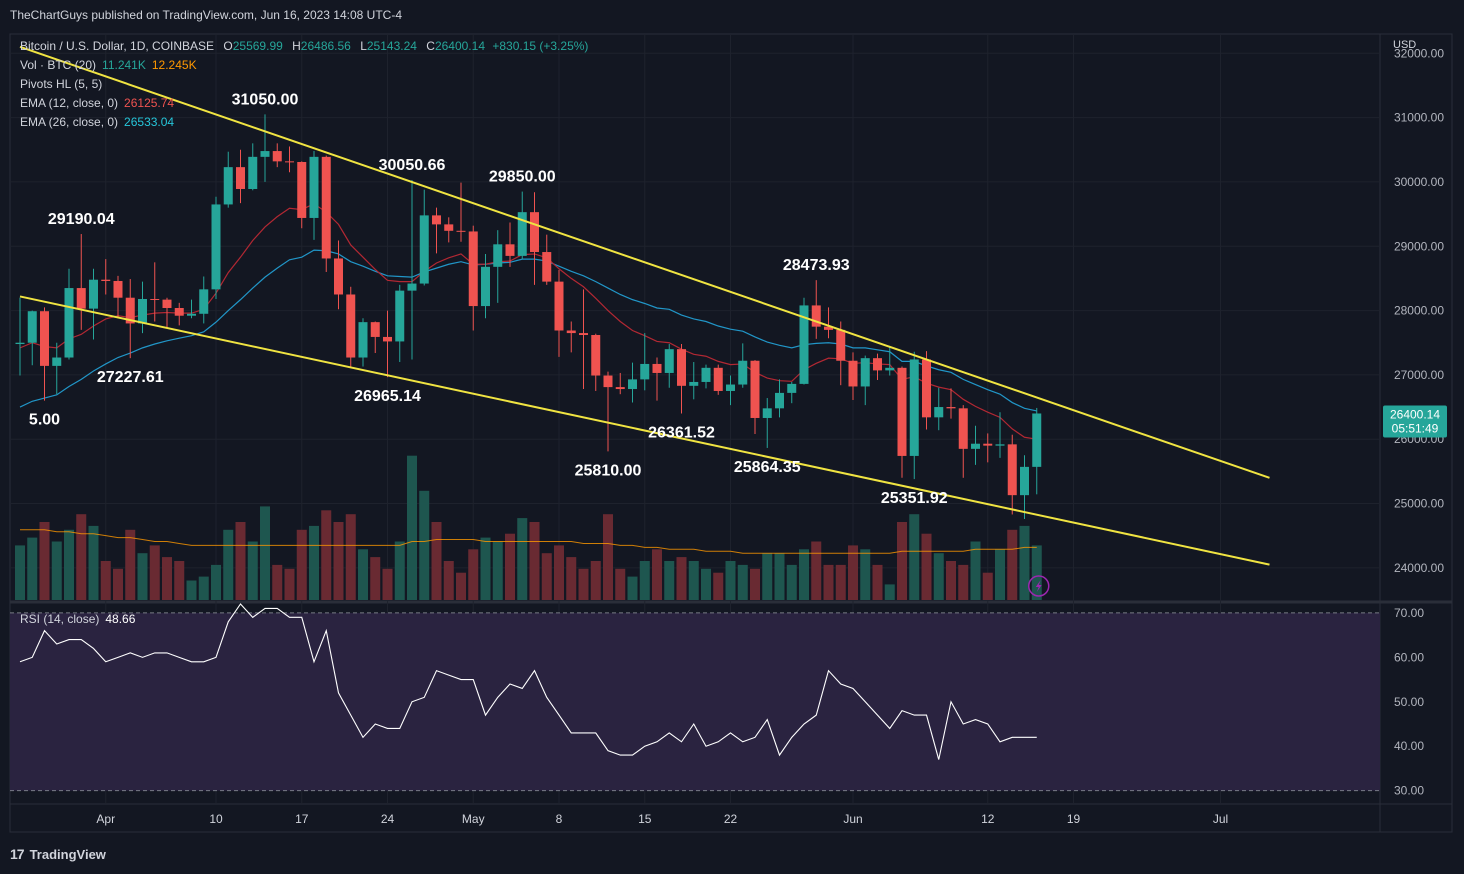  Describe the element at coordinates (1074, 819) in the screenshot. I see `x-tick-label: 19` at that location.